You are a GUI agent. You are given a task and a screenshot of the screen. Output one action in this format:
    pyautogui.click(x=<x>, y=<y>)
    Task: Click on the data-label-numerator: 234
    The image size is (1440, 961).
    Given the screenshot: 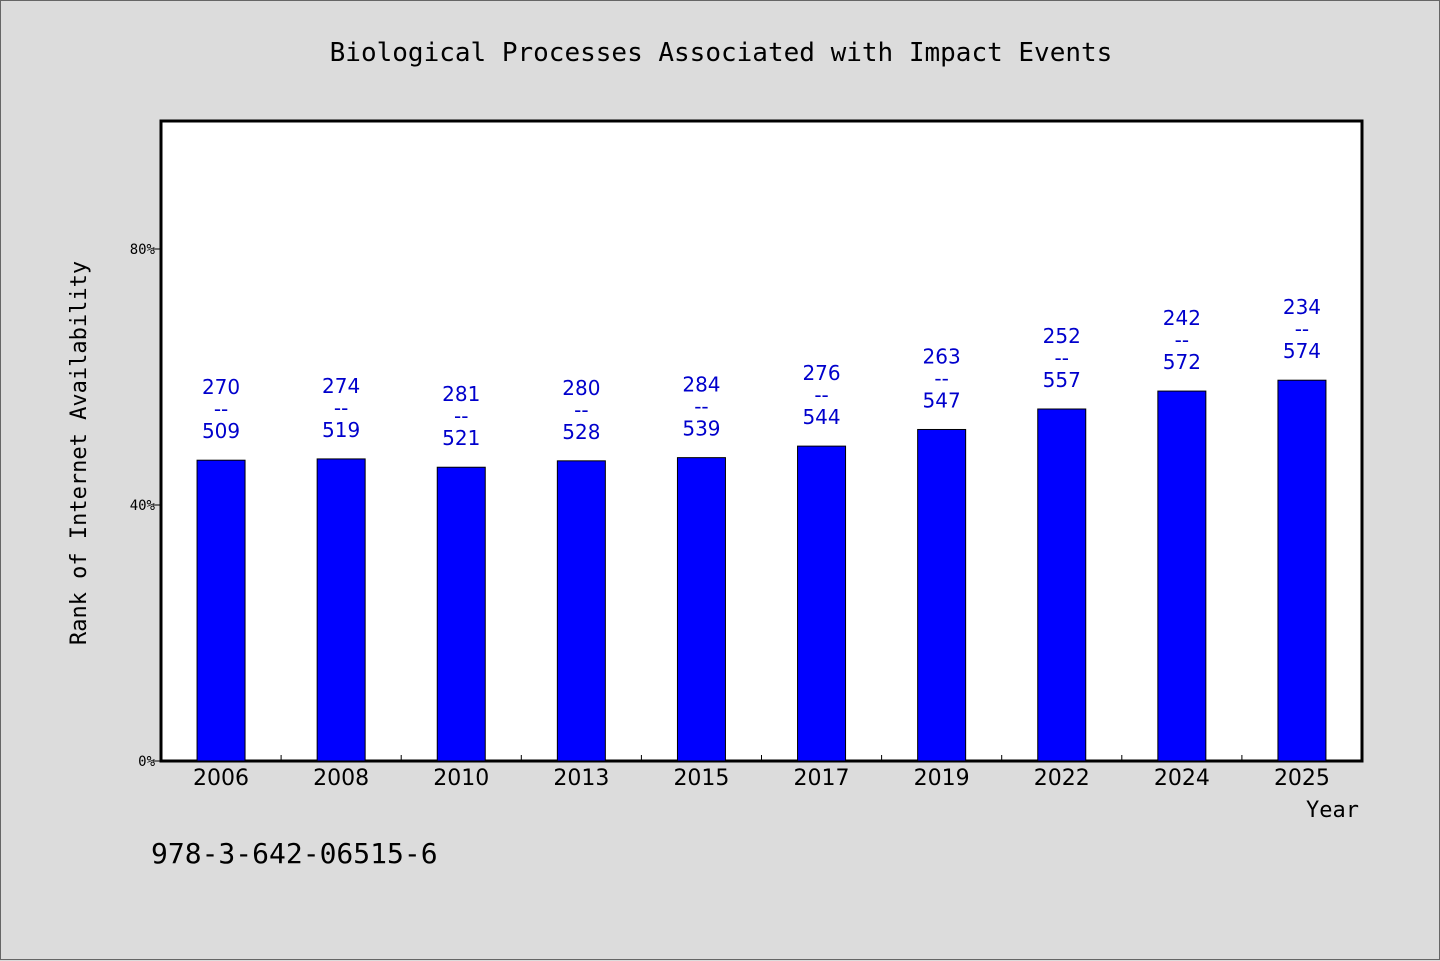 What is the action you would take?
    pyautogui.click(x=1302, y=307)
    